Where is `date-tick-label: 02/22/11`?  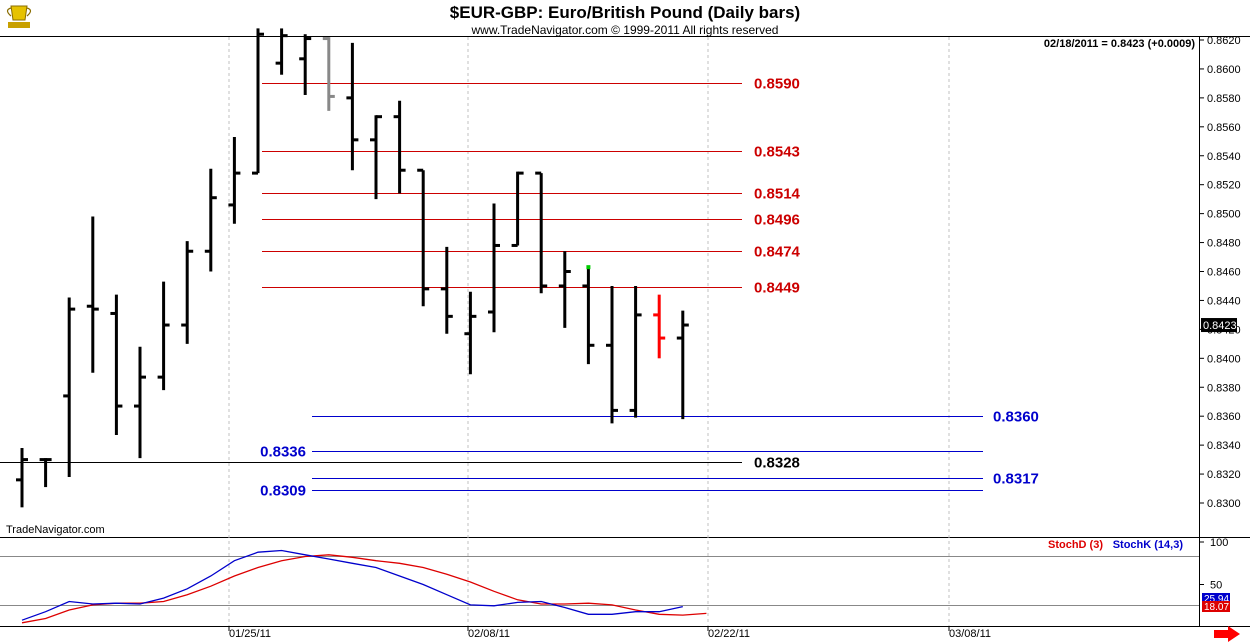 date-tick-label: 02/22/11 is located at coordinates (729, 634).